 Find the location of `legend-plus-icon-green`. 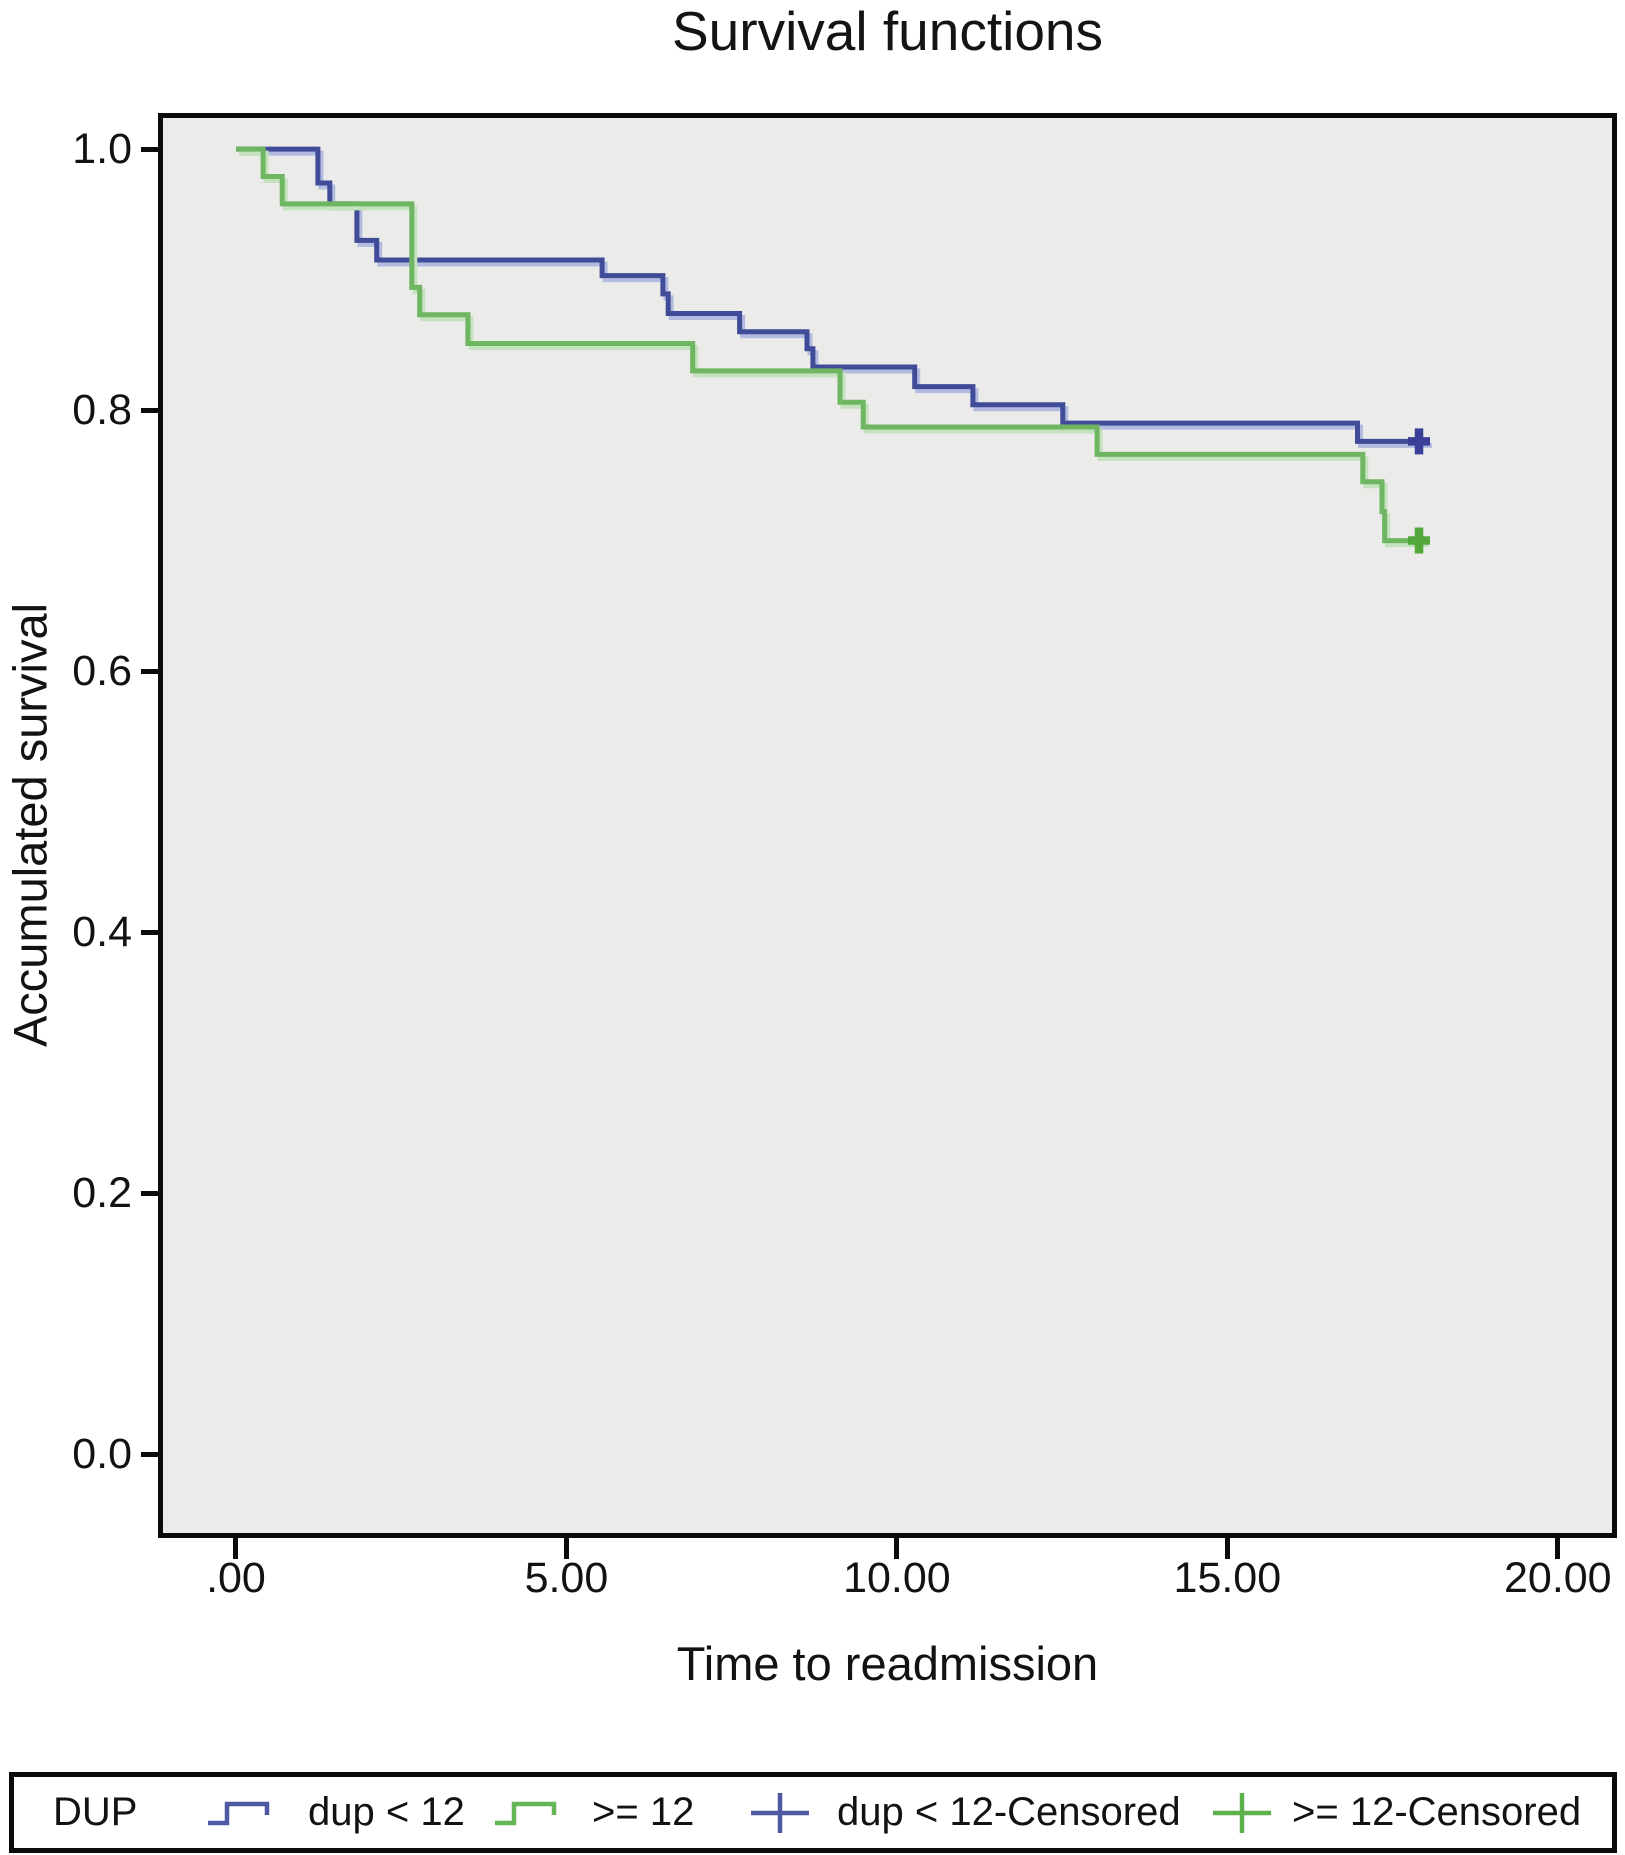

legend-plus-icon-green is located at coordinates (1242, 1812).